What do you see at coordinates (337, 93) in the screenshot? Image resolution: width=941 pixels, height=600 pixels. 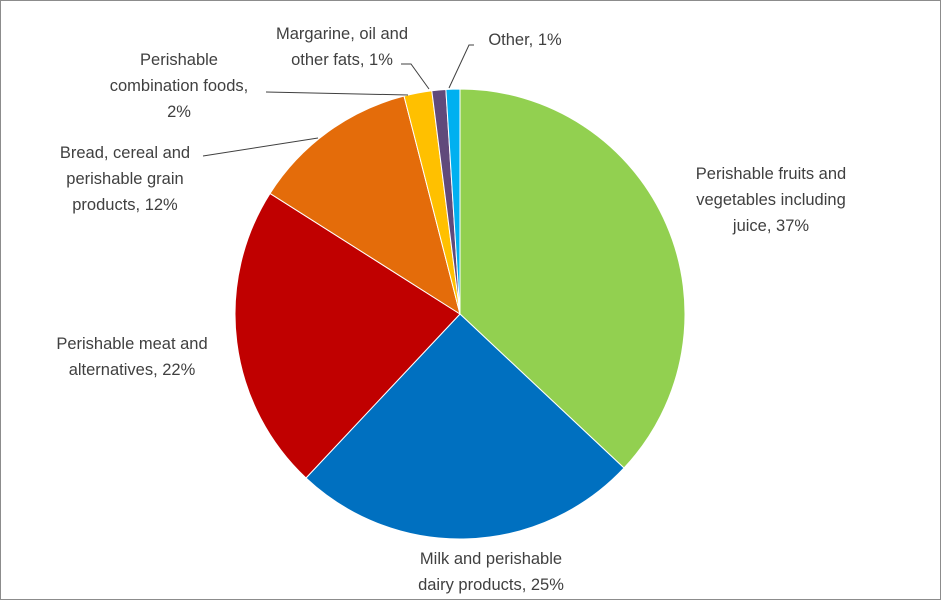 I see `leader-line-combination` at bounding box center [337, 93].